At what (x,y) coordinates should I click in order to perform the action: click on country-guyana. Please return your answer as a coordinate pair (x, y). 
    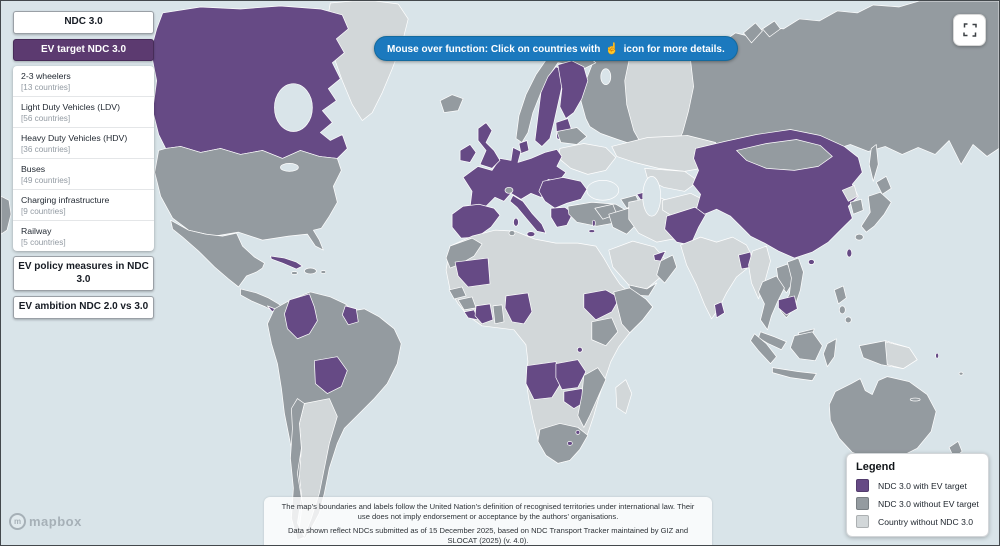
    Looking at the image, I should click on (350, 315).